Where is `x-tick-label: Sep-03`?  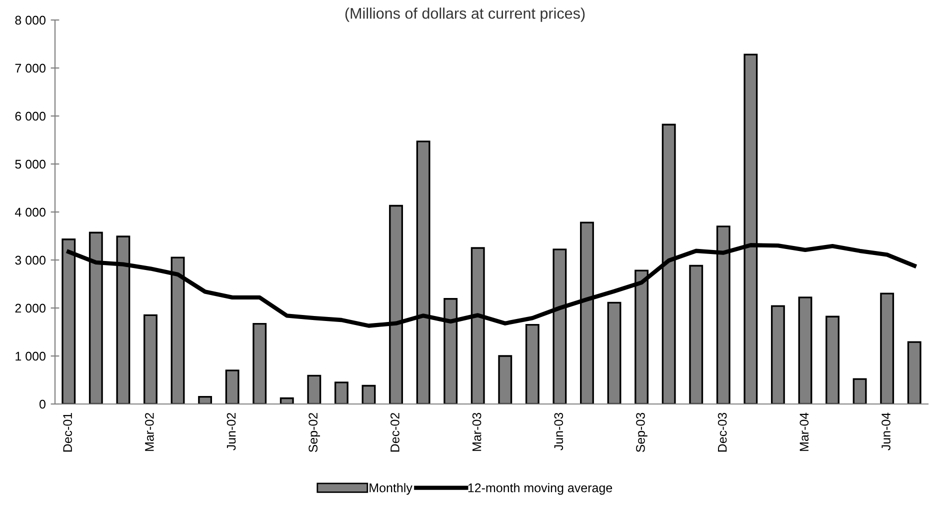 x-tick-label: Sep-03 is located at coordinates (642, 432).